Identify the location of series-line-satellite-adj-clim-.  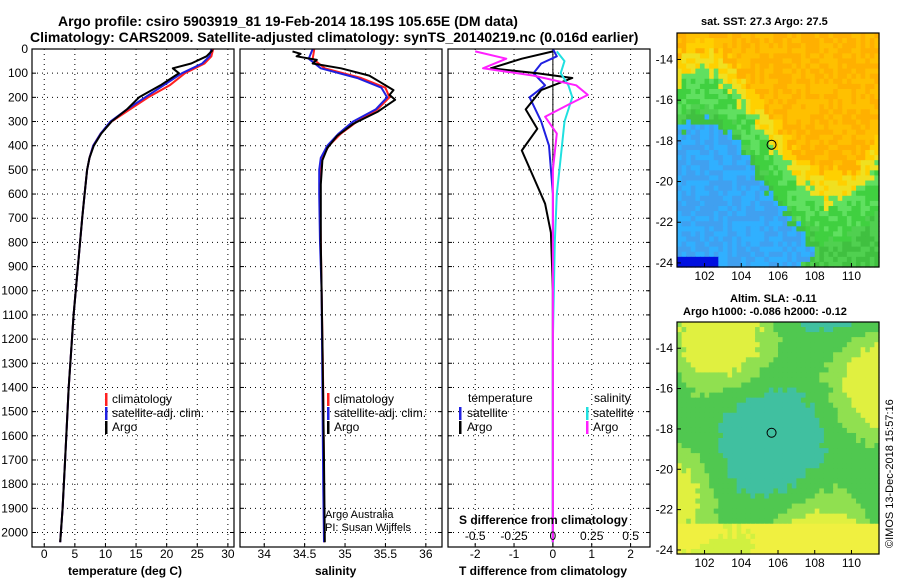
(348, 295).